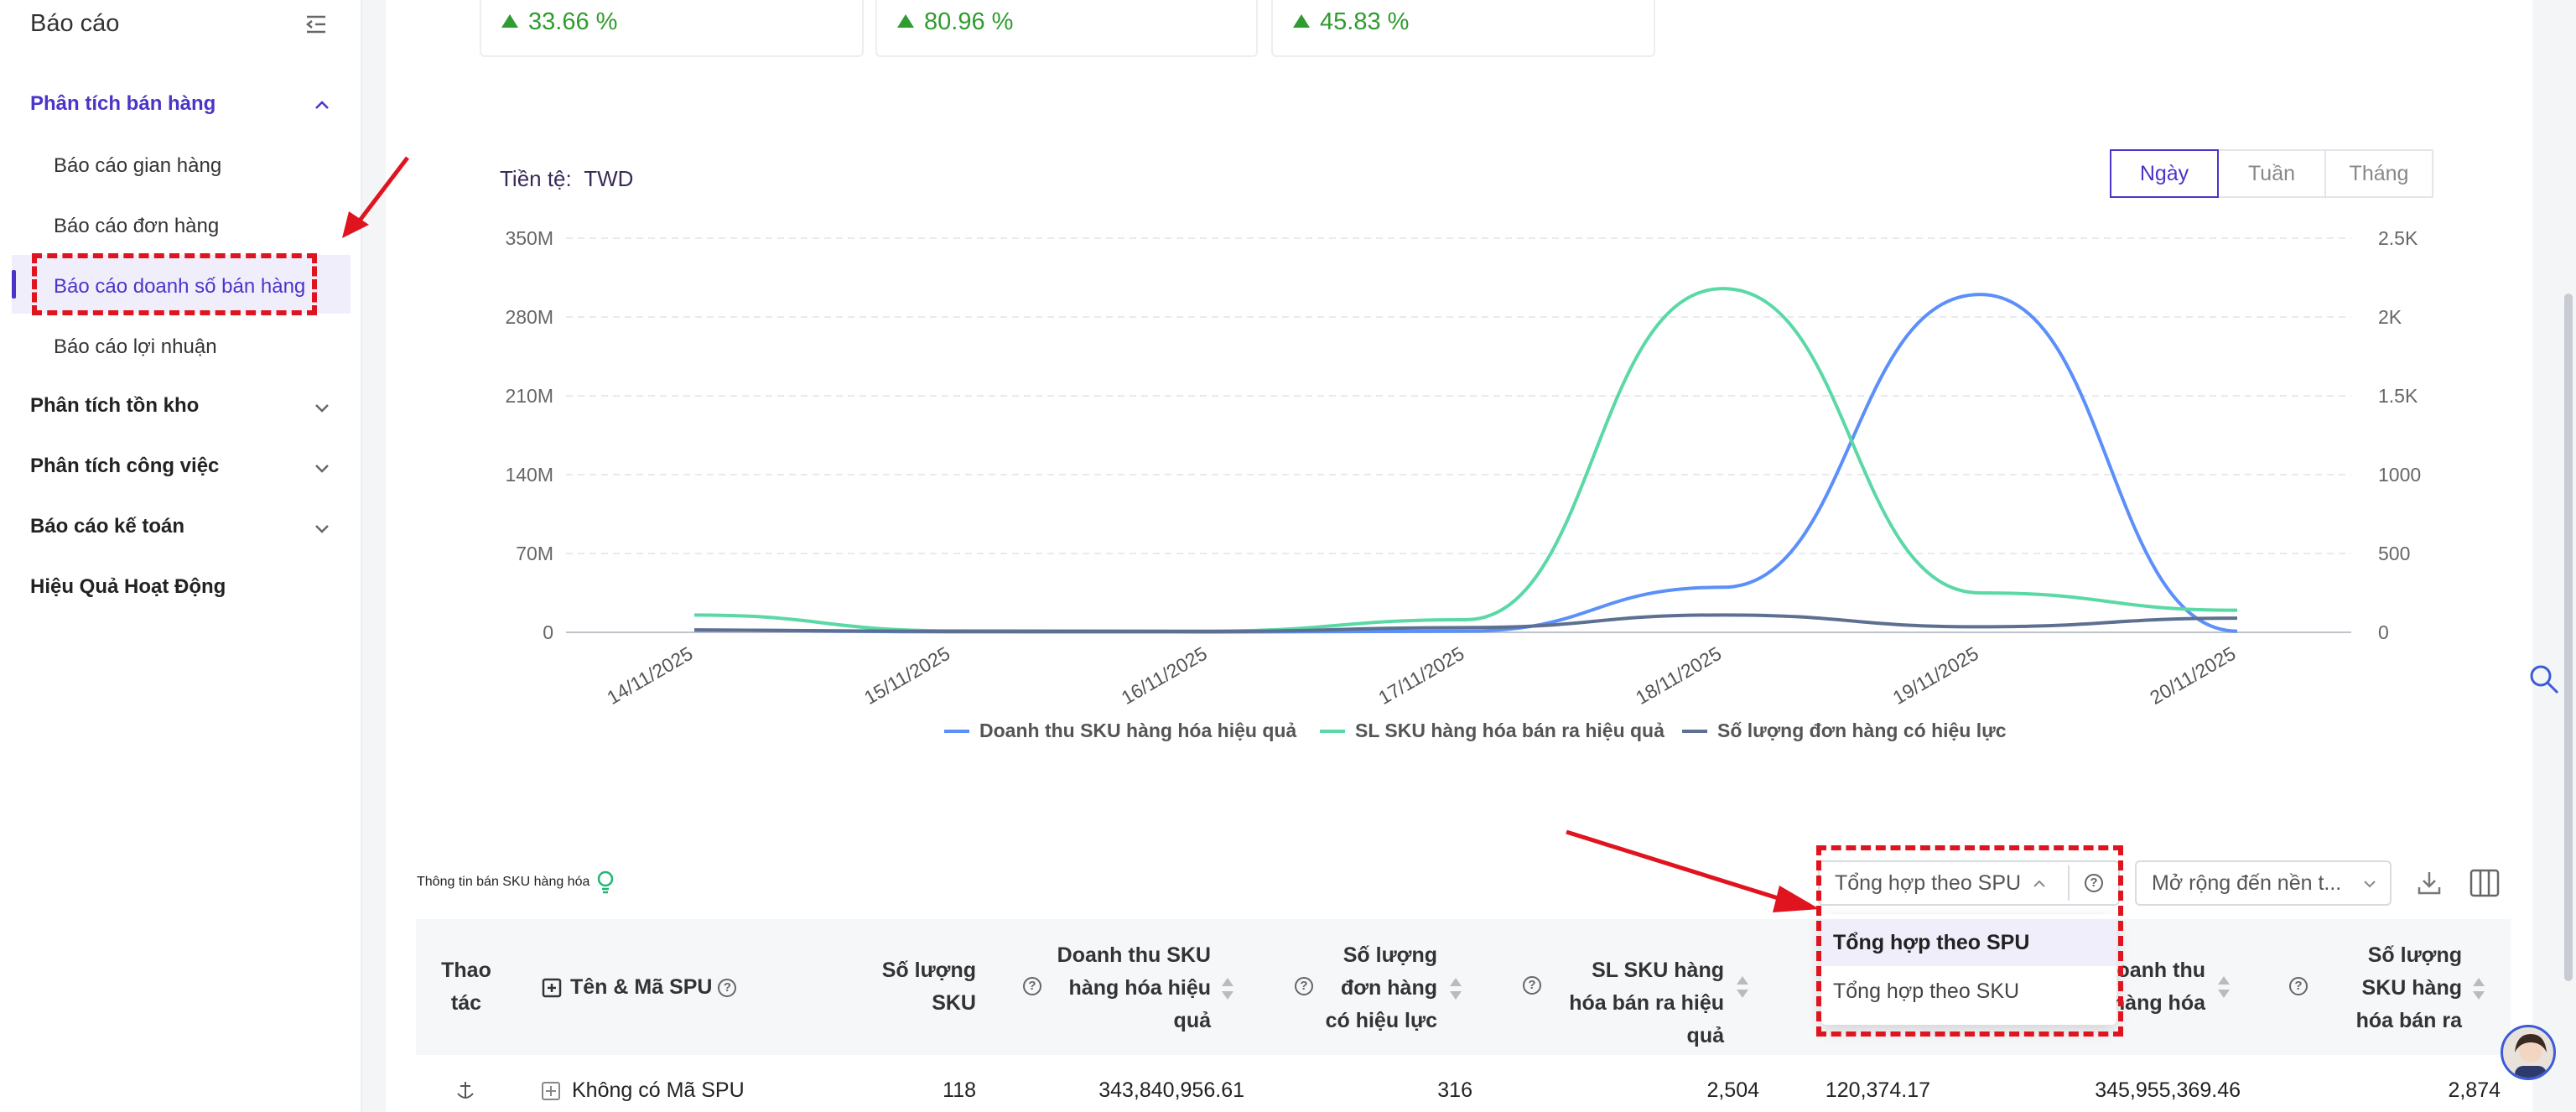 The image size is (2576, 1112). What do you see at coordinates (2394, 553) in the screenshot?
I see `y-tick-label-right: 500` at bounding box center [2394, 553].